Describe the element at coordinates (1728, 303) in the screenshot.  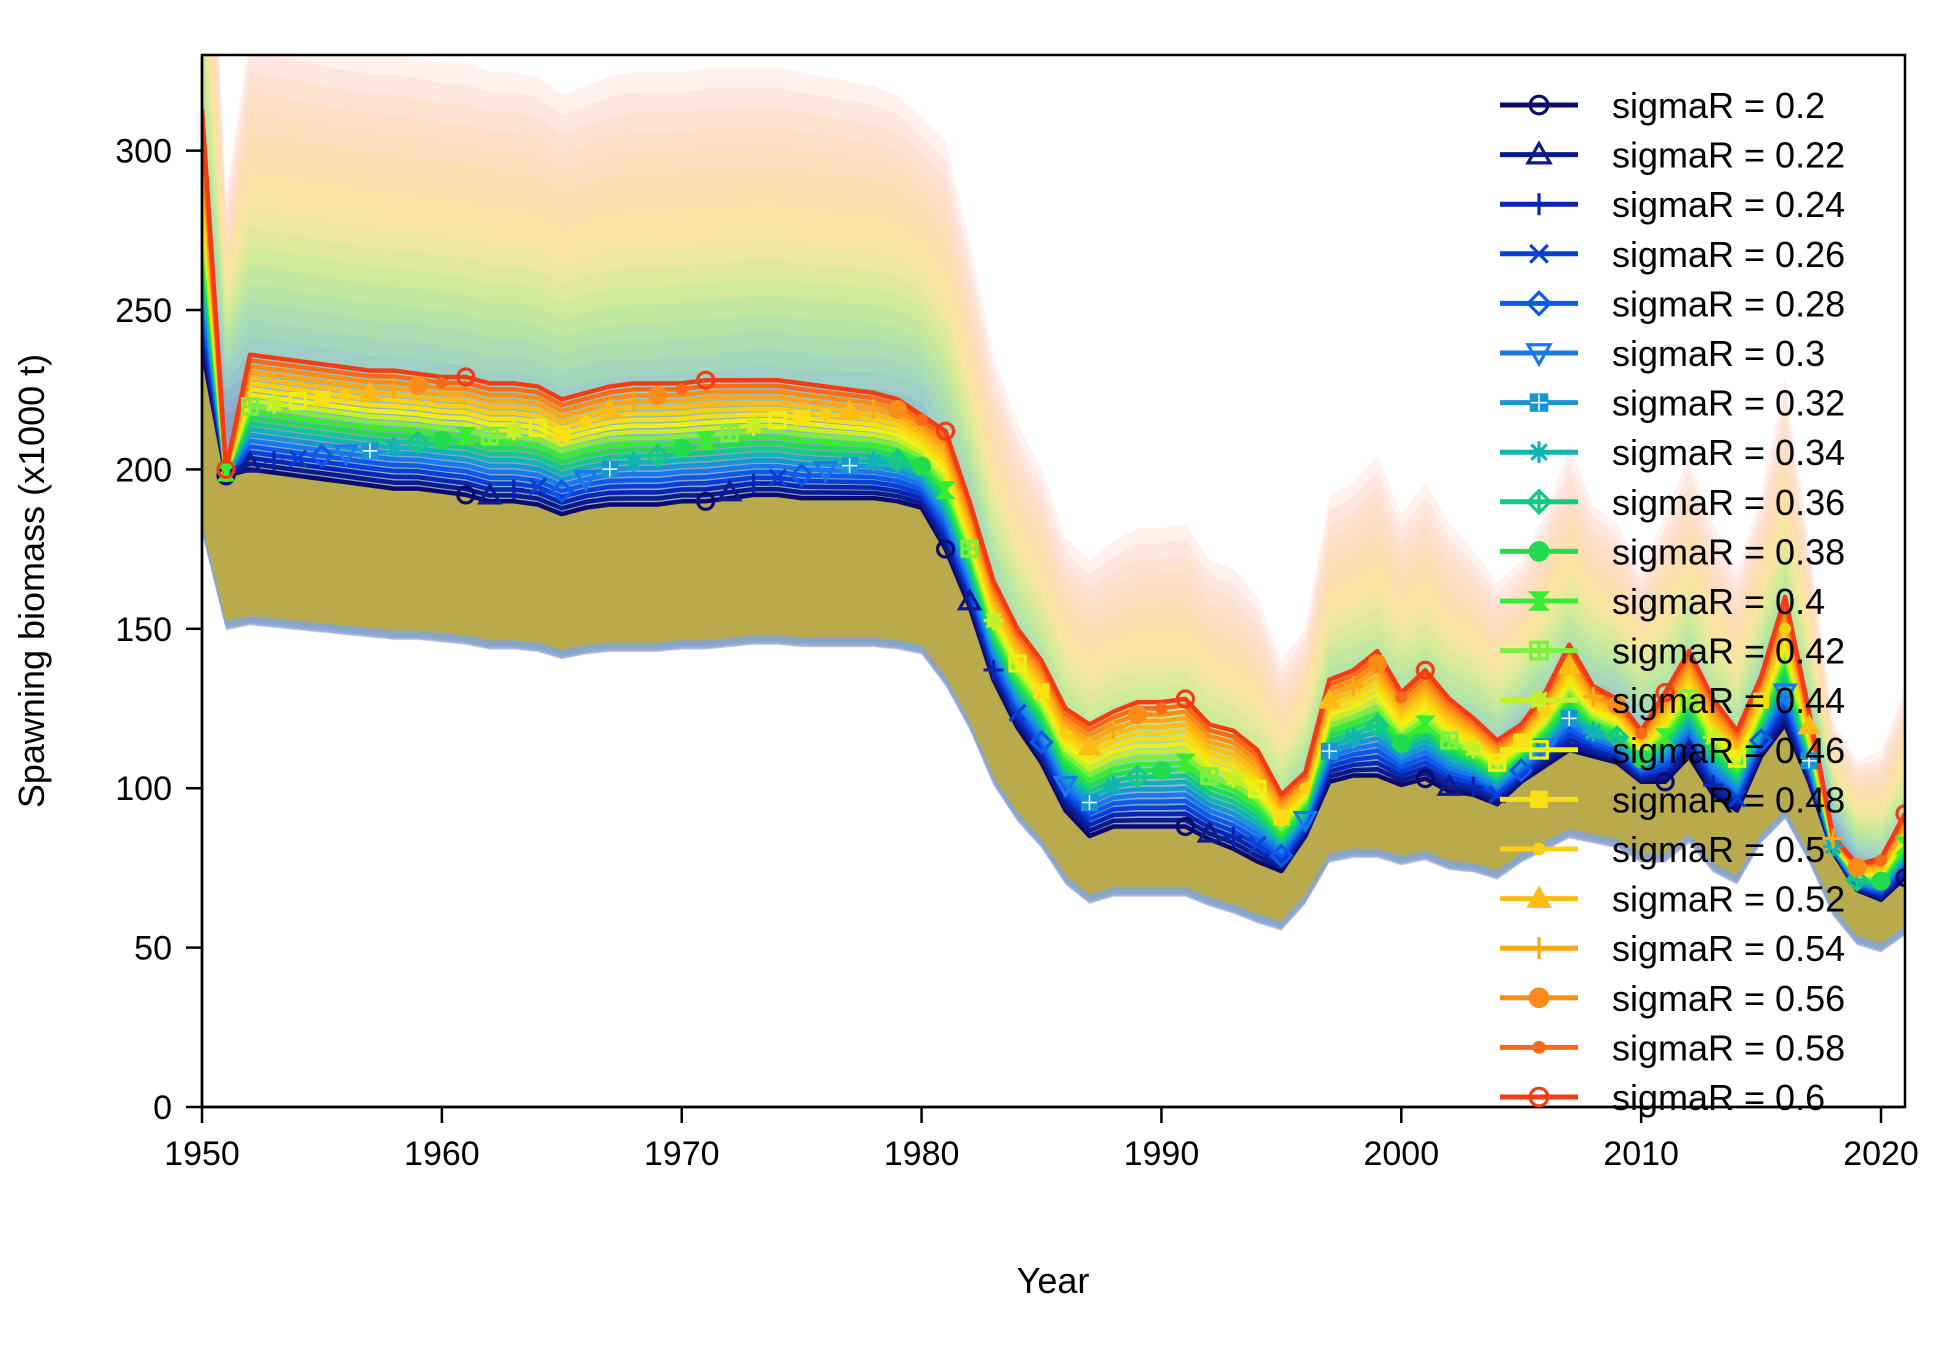
I see `legend-label: sigmaR = 0.28` at that location.